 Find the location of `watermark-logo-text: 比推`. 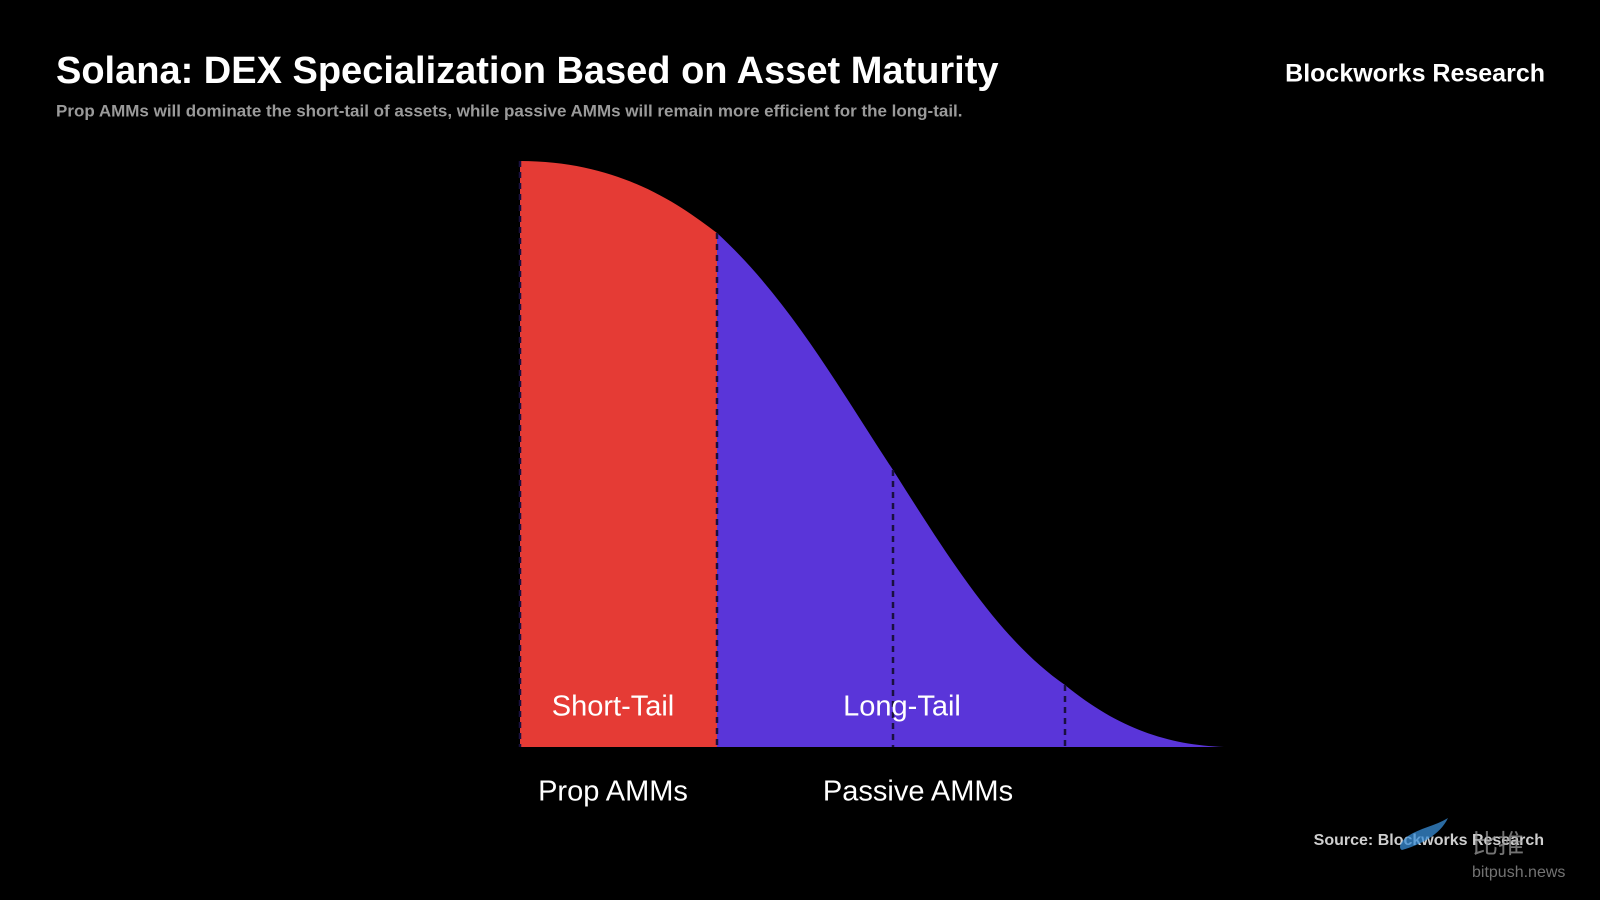

watermark-logo-text: 比推 is located at coordinates (1498, 844).